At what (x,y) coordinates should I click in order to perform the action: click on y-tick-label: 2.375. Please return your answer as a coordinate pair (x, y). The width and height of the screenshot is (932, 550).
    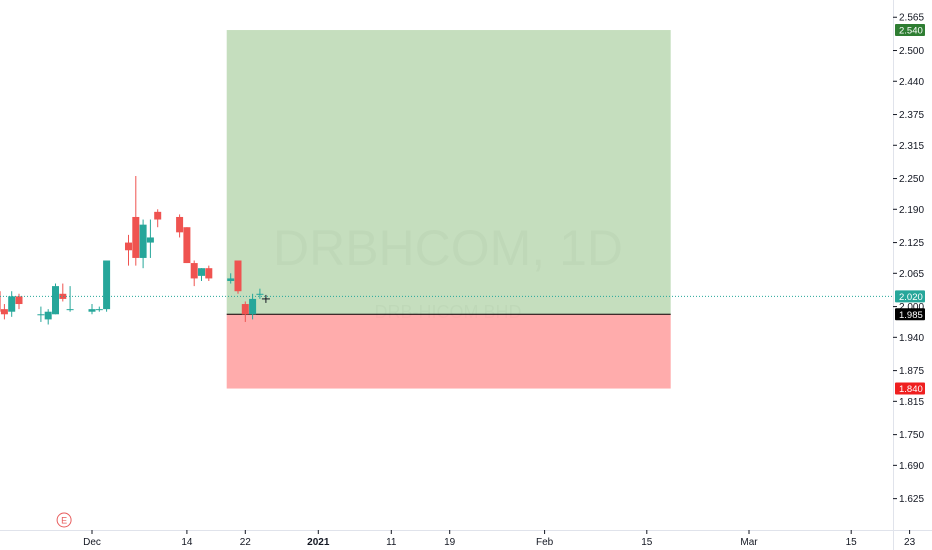
    Looking at the image, I should click on (911, 115).